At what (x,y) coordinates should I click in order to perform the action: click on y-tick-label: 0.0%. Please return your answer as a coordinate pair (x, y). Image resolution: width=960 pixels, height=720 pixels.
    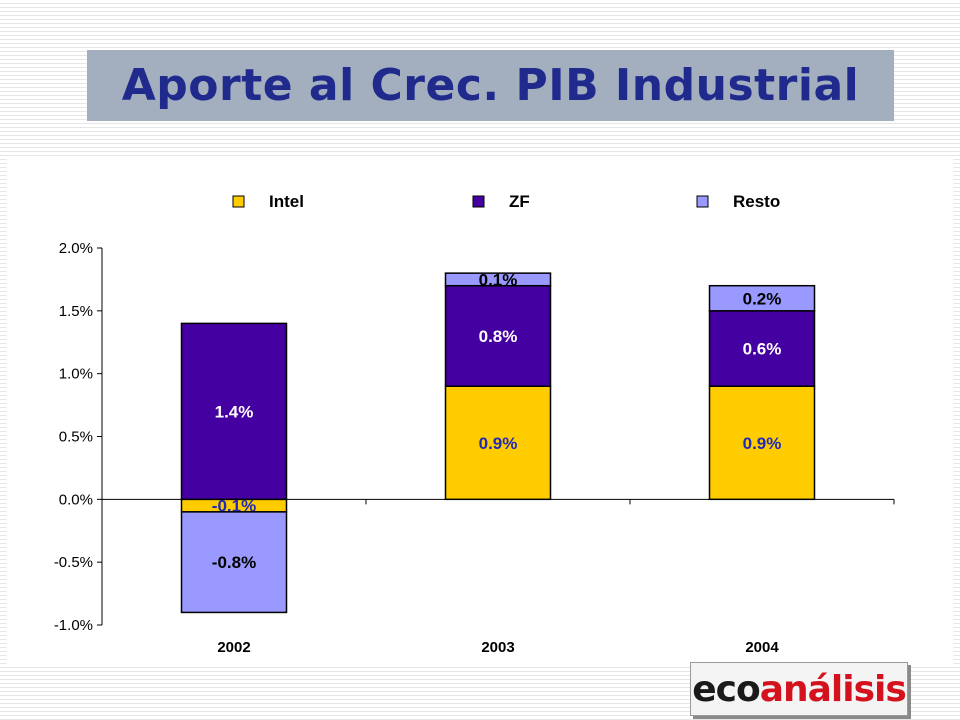
    Looking at the image, I should click on (76, 499).